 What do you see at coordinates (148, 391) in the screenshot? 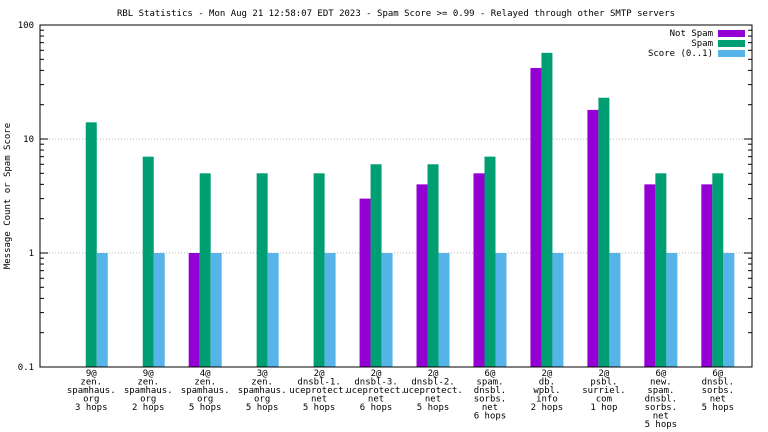
I see `x-tick-label: 9@ zen. spamhaus. org 2 hops` at bounding box center [148, 391].